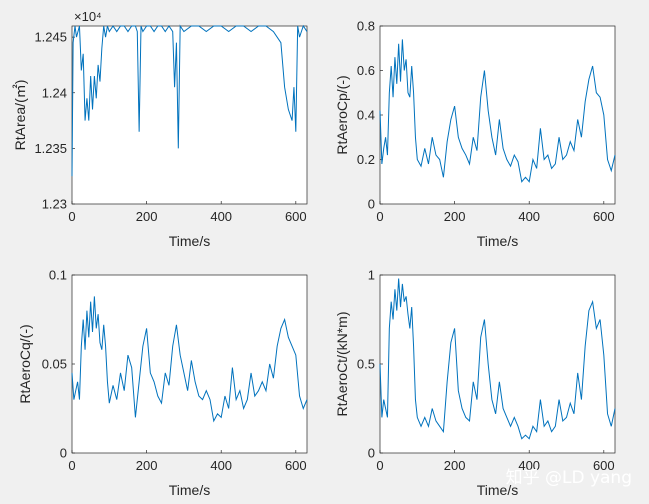 Image resolution: width=649 pixels, height=504 pixels. Describe the element at coordinates (497, 359) in the screenshot. I see `series-line-rtaeroct` at that location.